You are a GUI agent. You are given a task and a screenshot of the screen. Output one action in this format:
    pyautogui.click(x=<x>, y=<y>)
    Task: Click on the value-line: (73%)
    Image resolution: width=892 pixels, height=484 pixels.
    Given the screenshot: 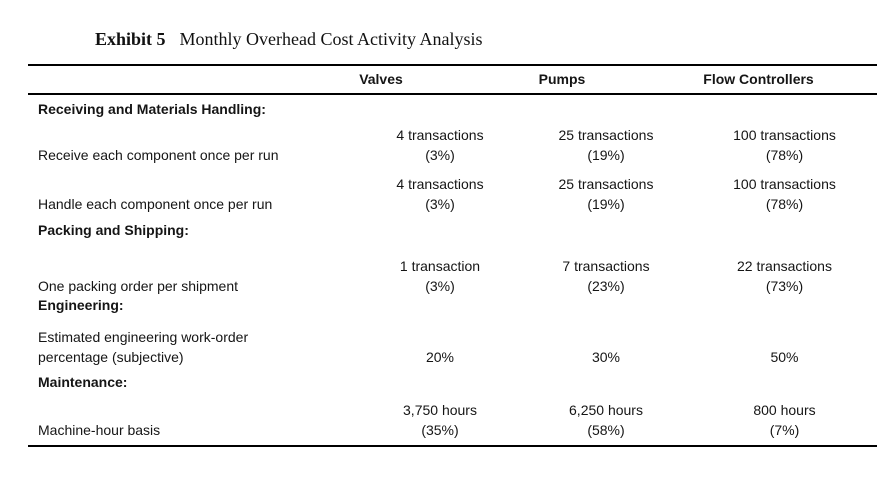 What is the action you would take?
    pyautogui.click(x=784, y=286)
    